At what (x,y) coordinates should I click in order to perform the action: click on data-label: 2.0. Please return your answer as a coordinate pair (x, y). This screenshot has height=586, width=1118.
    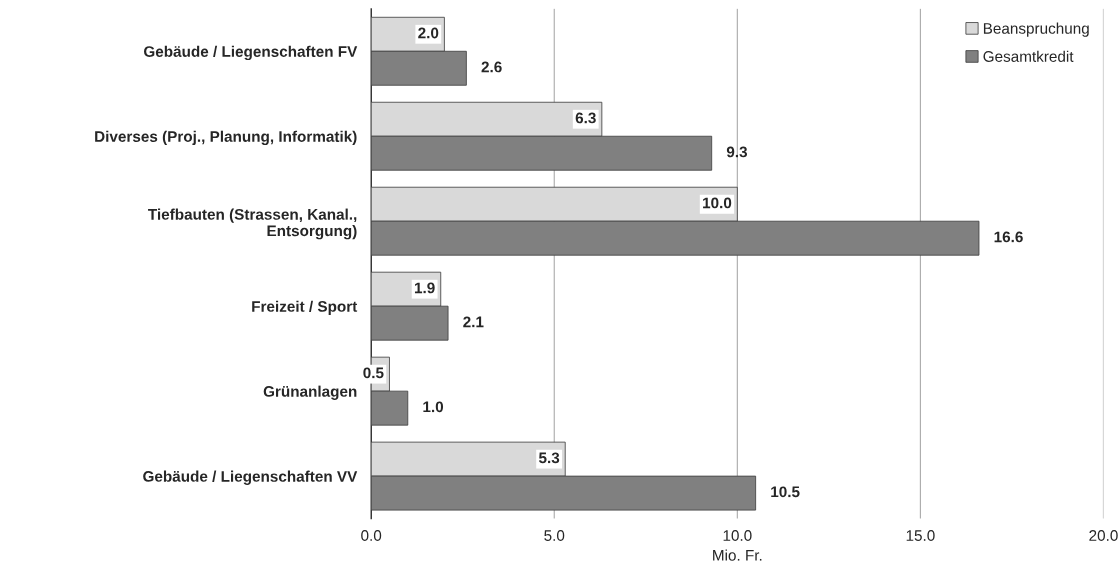
    Looking at the image, I should click on (428, 33).